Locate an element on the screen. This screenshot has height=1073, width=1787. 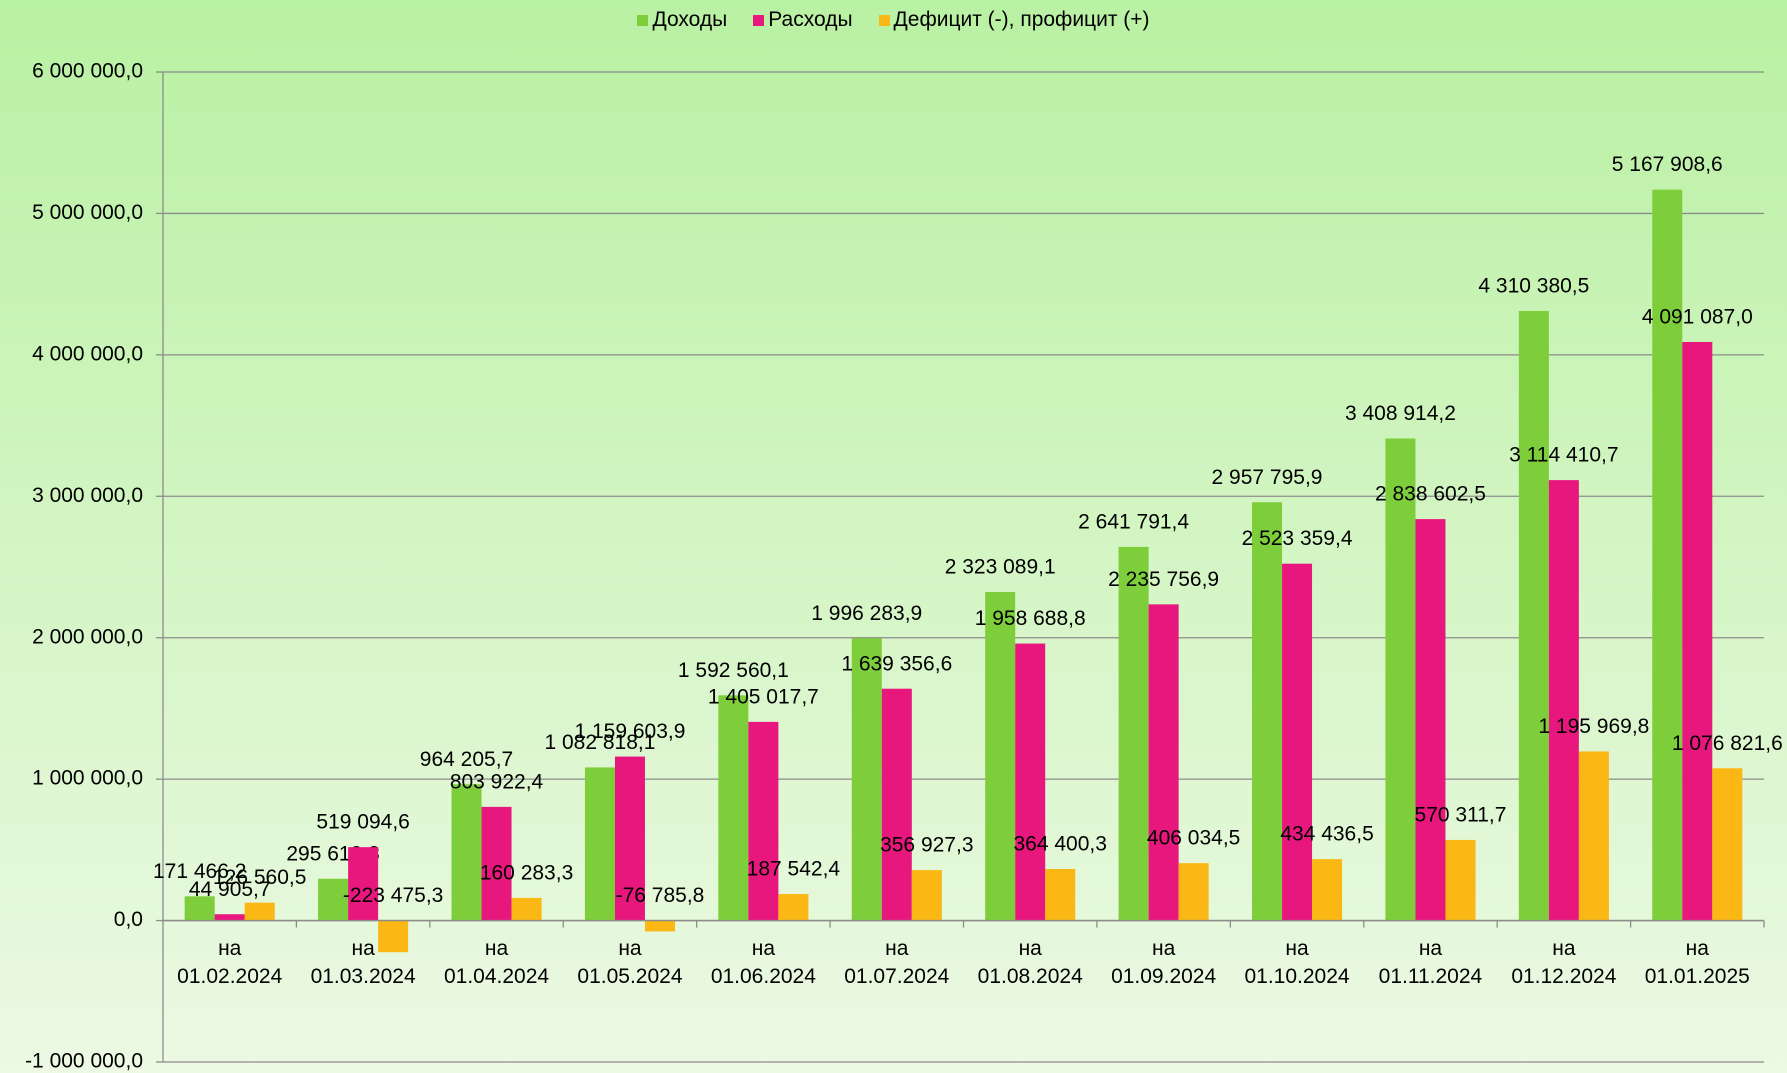
legend-item: Расходы is located at coordinates (803, 20).